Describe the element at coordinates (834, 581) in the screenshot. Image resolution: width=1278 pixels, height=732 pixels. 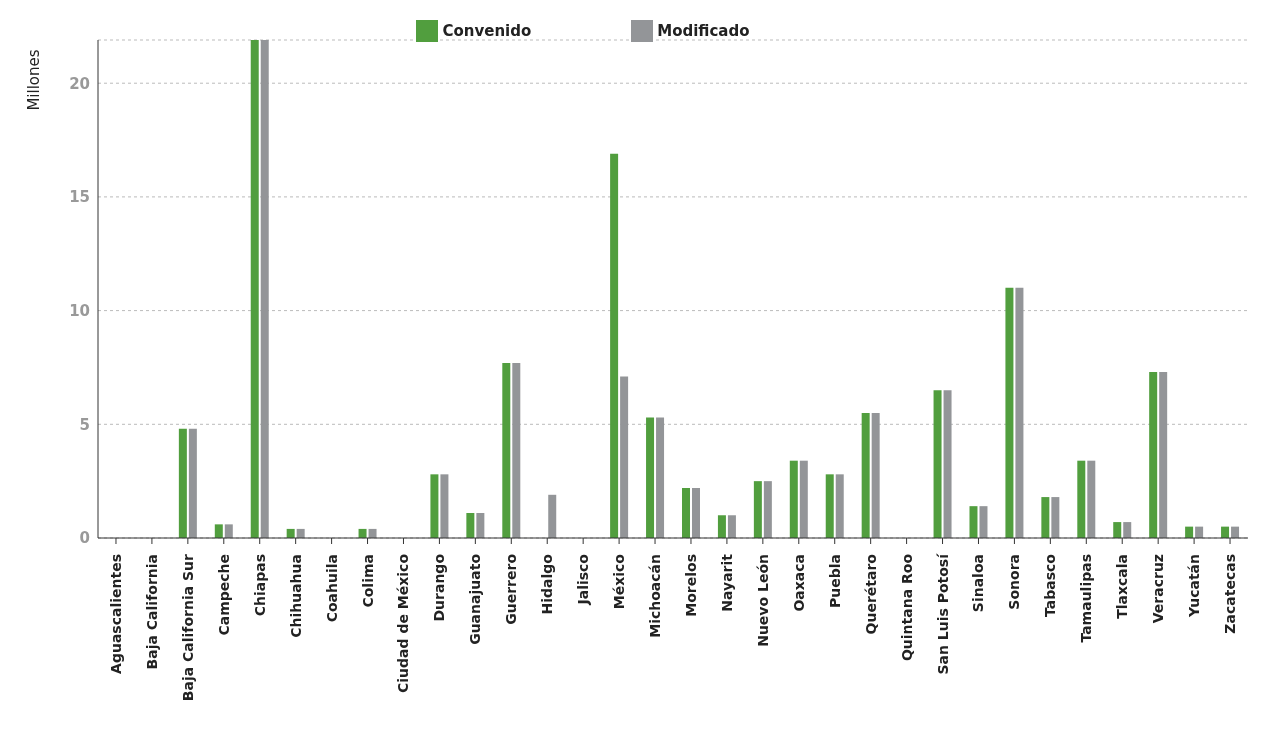
I see `x-tick-label: Puebla` at that location.